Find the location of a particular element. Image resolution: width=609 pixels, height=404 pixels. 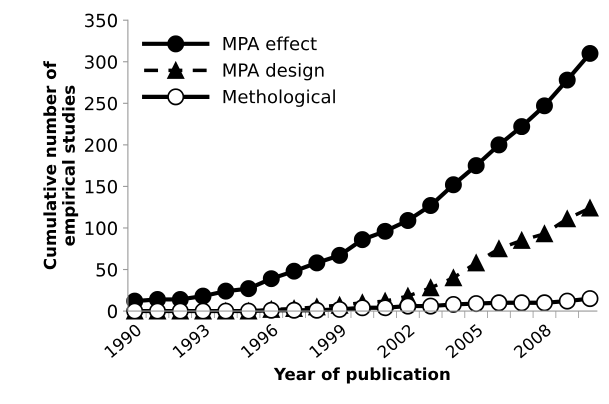

legend-label: MPA effect is located at coordinates (270, 43).